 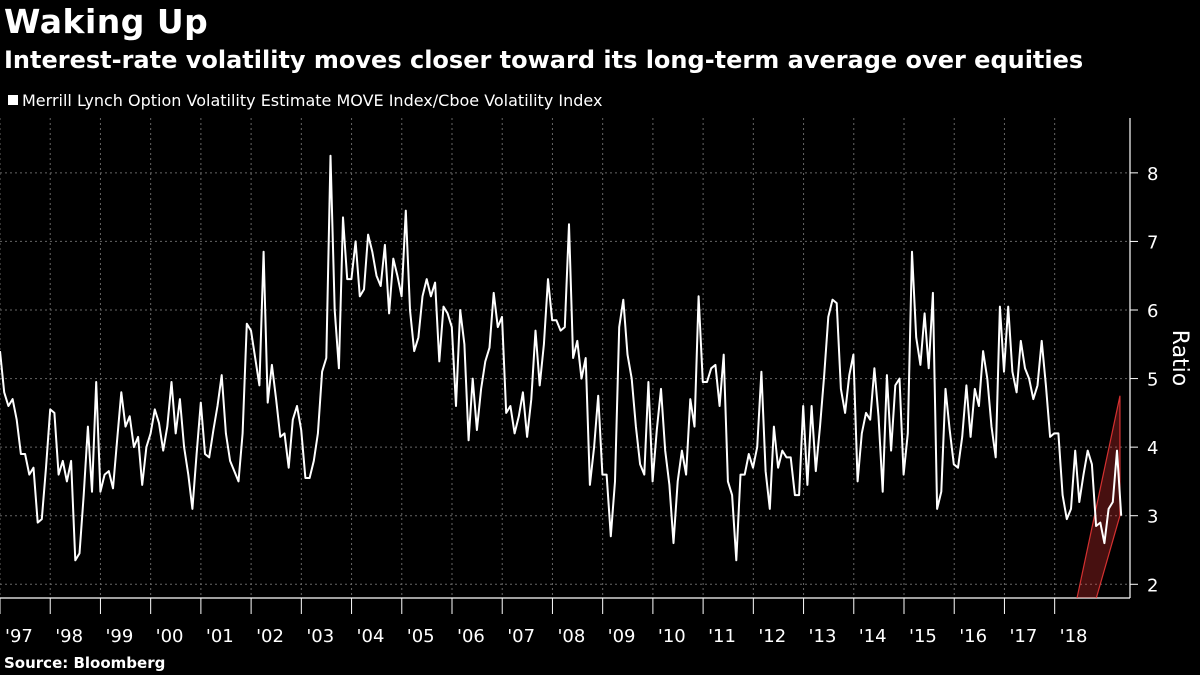 What do you see at coordinates (1152, 448) in the screenshot?
I see `y-tick-label: 4` at bounding box center [1152, 448].